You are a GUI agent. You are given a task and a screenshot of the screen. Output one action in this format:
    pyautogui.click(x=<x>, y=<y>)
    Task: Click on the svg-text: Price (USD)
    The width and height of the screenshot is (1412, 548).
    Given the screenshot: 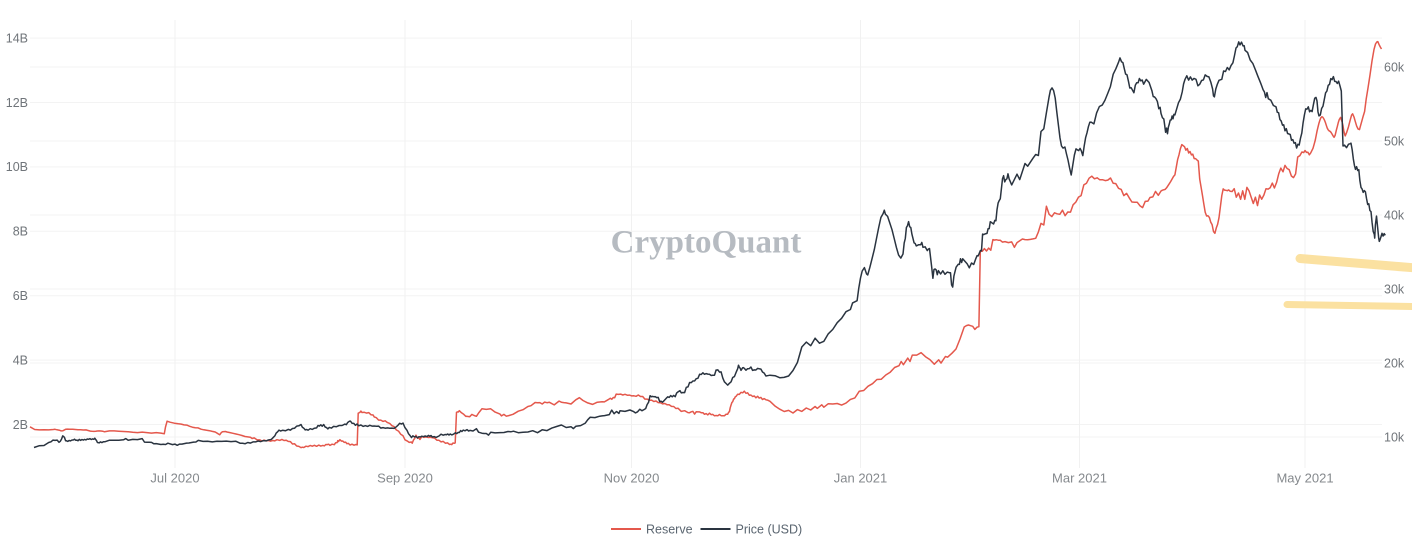 What is the action you would take?
    pyautogui.click(x=769, y=530)
    